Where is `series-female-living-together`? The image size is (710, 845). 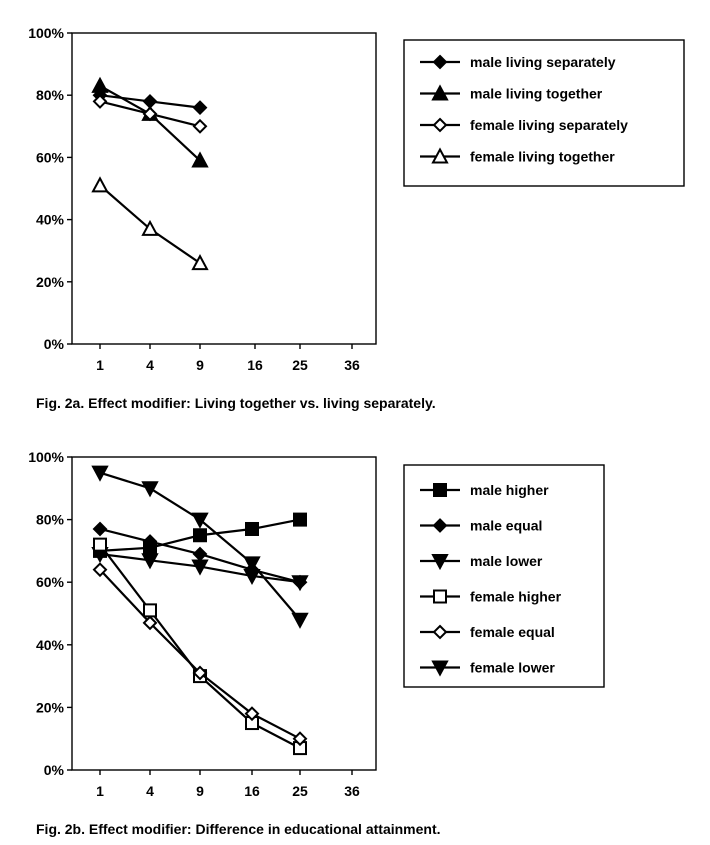
series-female-living-together is located at coordinates (150, 223).